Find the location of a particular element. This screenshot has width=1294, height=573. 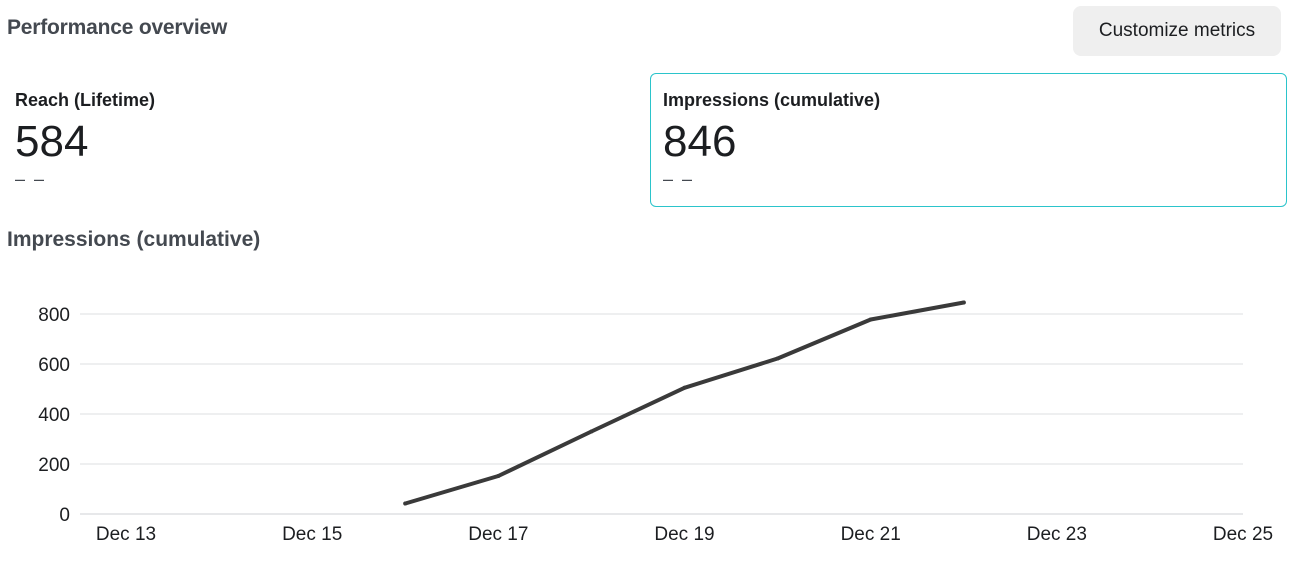

metric-value: 846 is located at coordinates (700, 141).